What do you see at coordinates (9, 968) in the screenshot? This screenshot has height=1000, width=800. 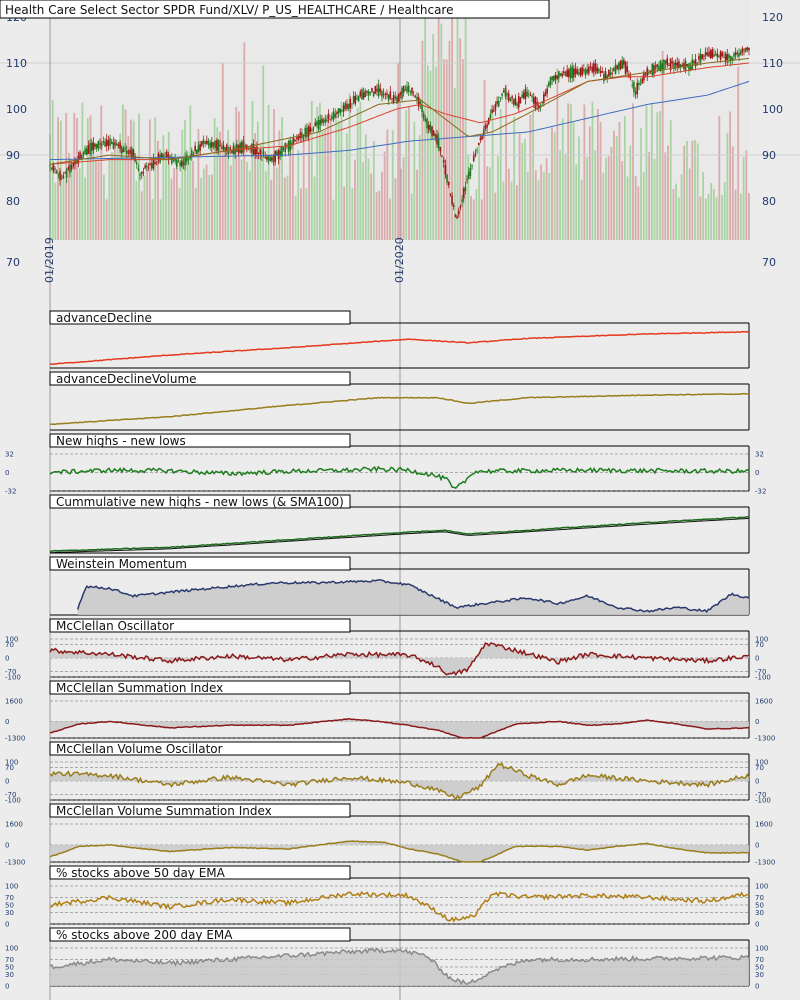 I see `panel-tick-left: 50` at bounding box center [9, 968].